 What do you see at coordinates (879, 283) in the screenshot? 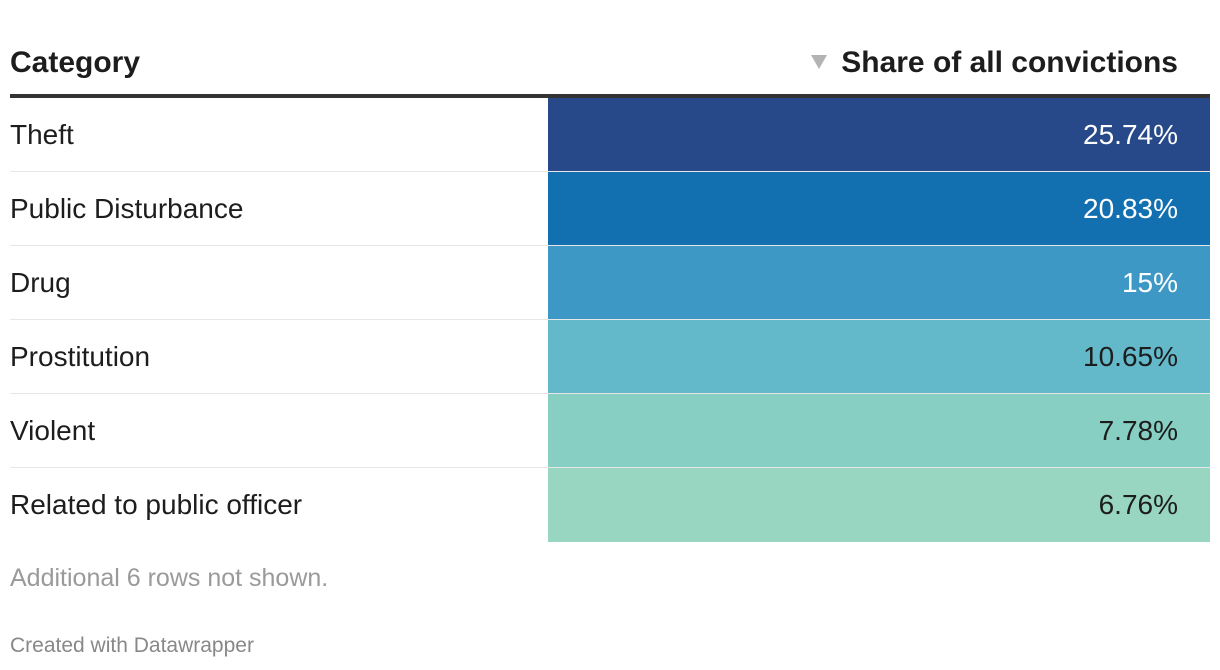
I see `cell-share-value: 15%` at bounding box center [879, 283].